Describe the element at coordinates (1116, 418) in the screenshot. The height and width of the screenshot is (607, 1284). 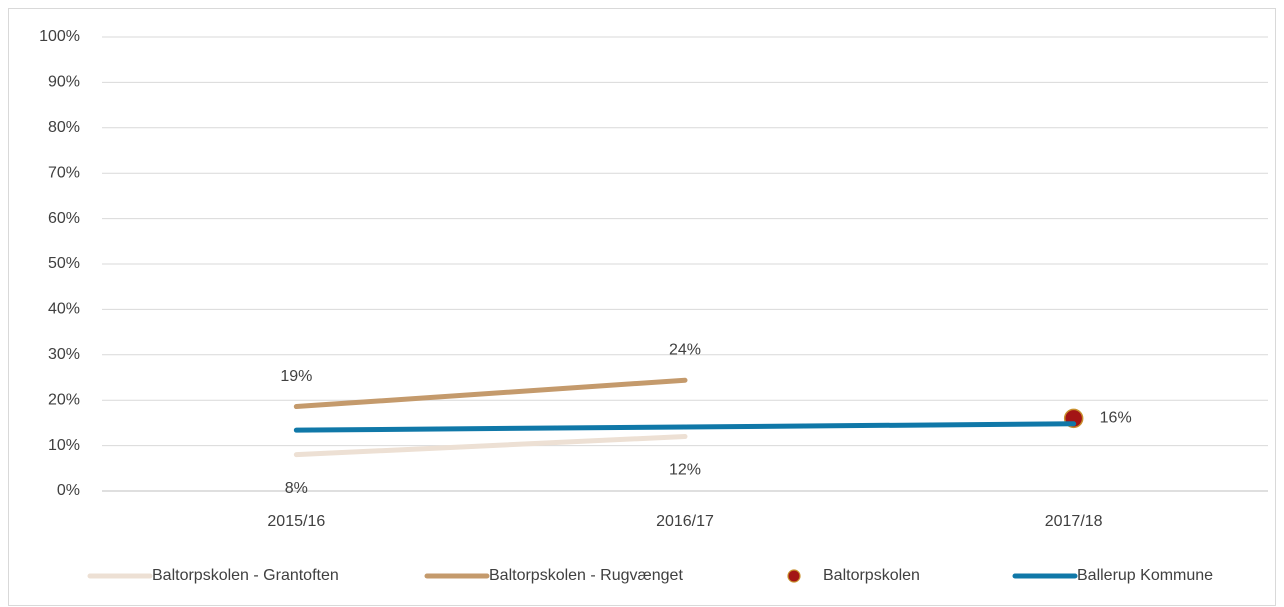
I see `data-label: 16%` at that location.